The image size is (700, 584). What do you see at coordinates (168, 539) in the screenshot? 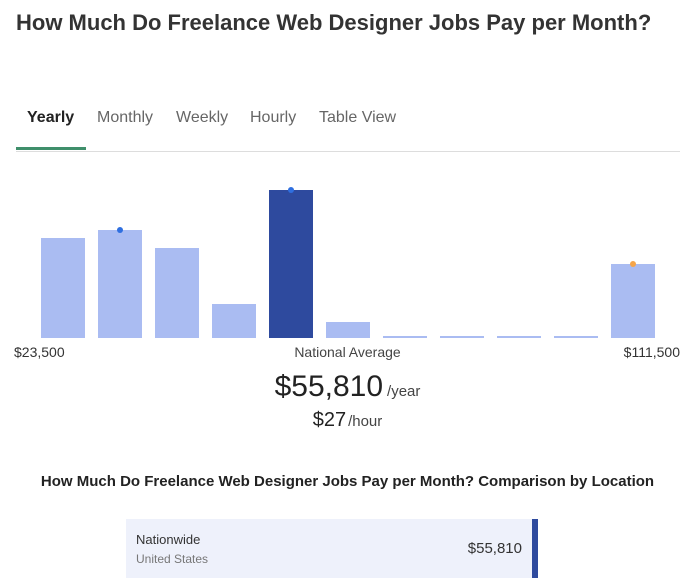
I see `location-name: Nationwide` at bounding box center [168, 539].